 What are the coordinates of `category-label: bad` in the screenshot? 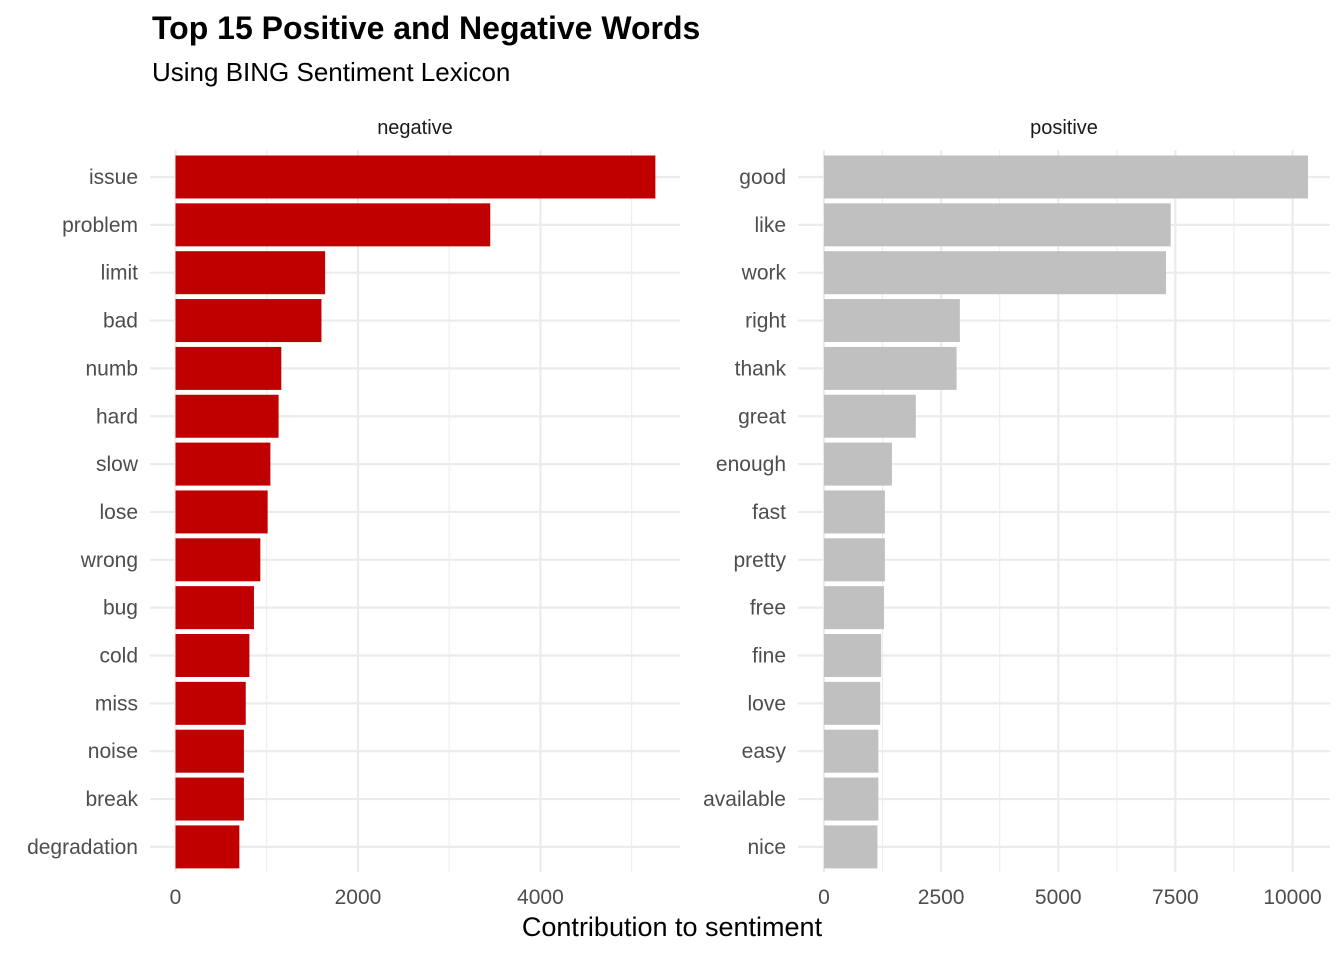 It's located at (120, 321).